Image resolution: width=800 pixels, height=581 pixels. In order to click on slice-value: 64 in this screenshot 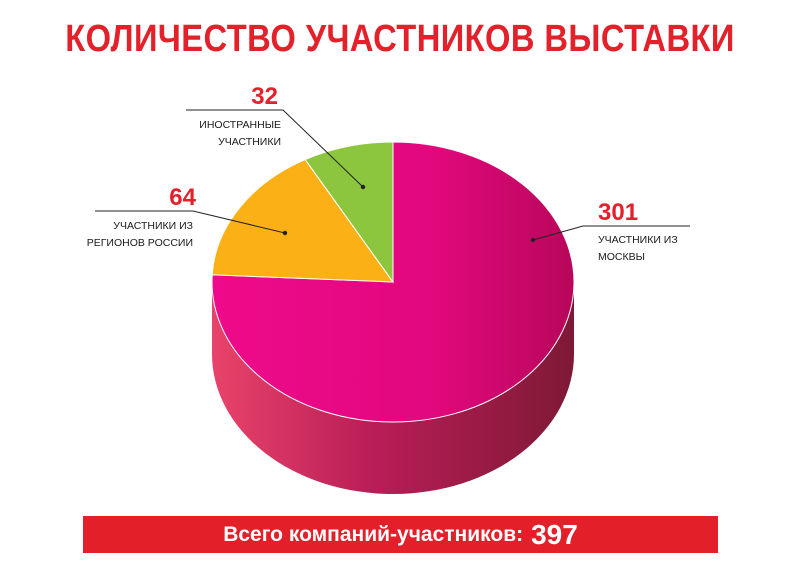, I will do `click(182, 197)`.